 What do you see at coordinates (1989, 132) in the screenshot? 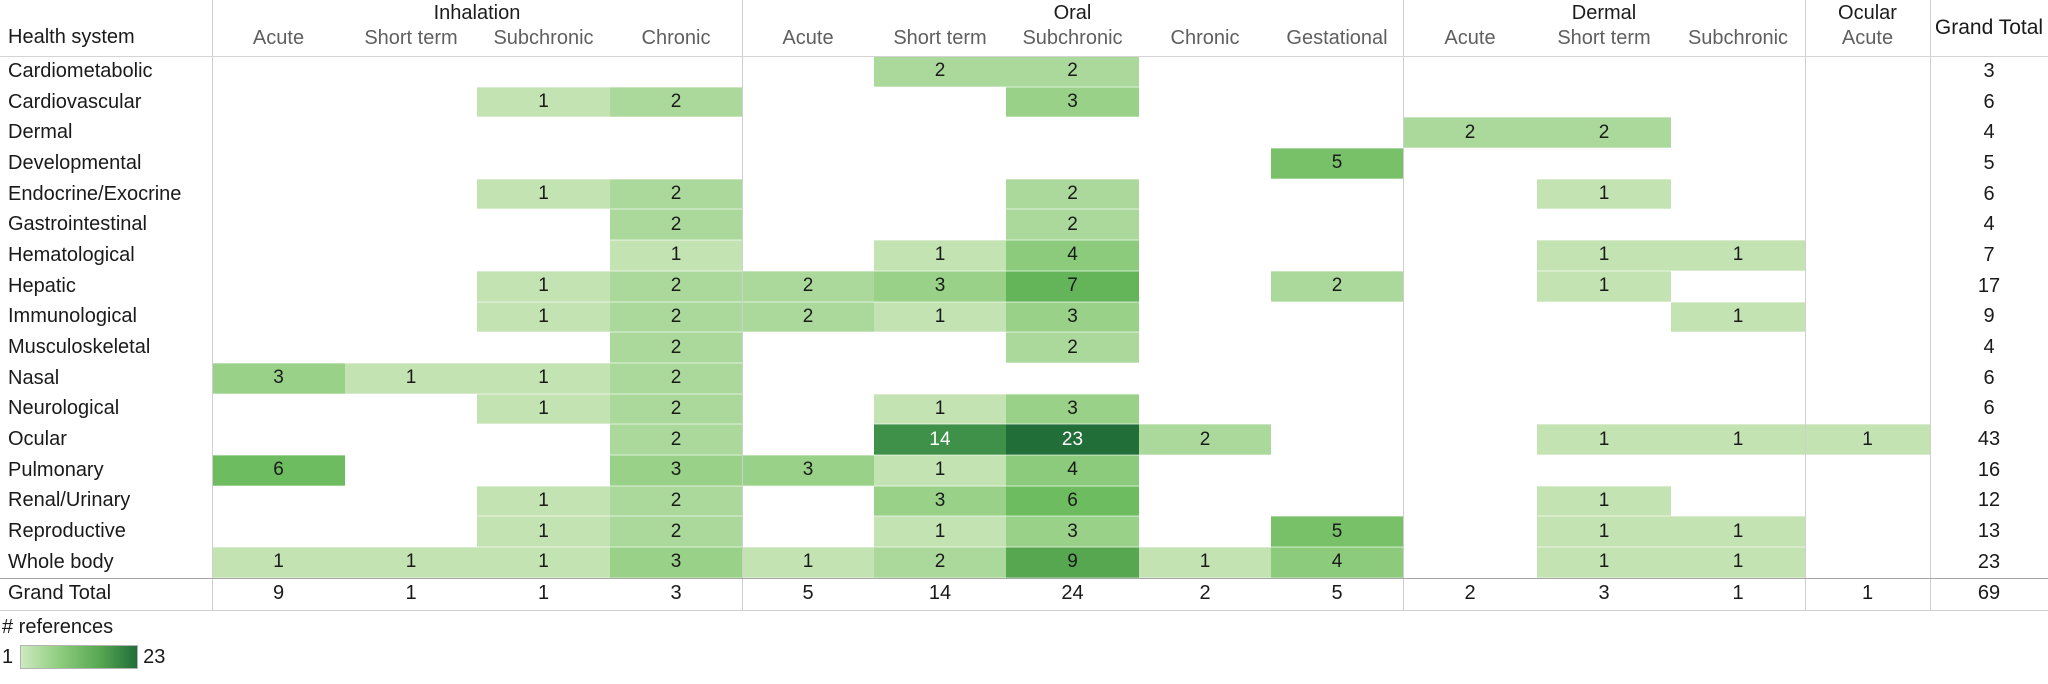
I see `row-grand-total: 4` at bounding box center [1989, 132].